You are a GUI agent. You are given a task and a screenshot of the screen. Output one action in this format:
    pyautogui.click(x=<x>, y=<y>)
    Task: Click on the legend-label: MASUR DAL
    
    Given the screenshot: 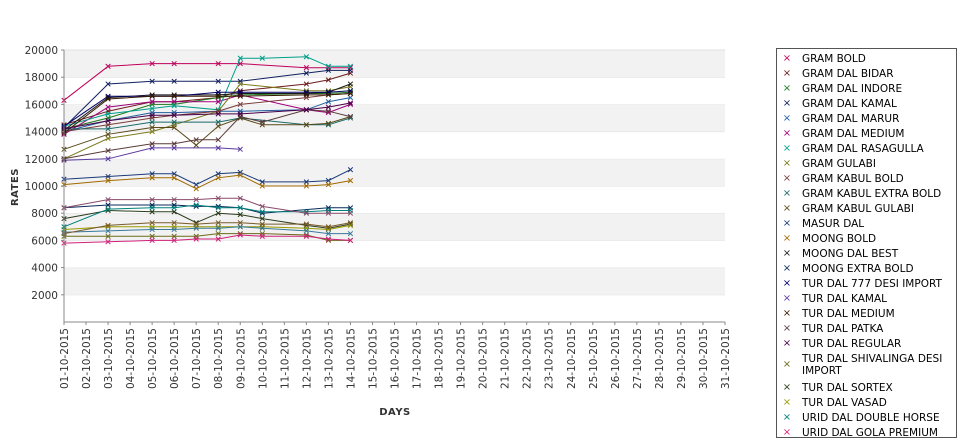 What is the action you would take?
    pyautogui.click(x=833, y=224)
    